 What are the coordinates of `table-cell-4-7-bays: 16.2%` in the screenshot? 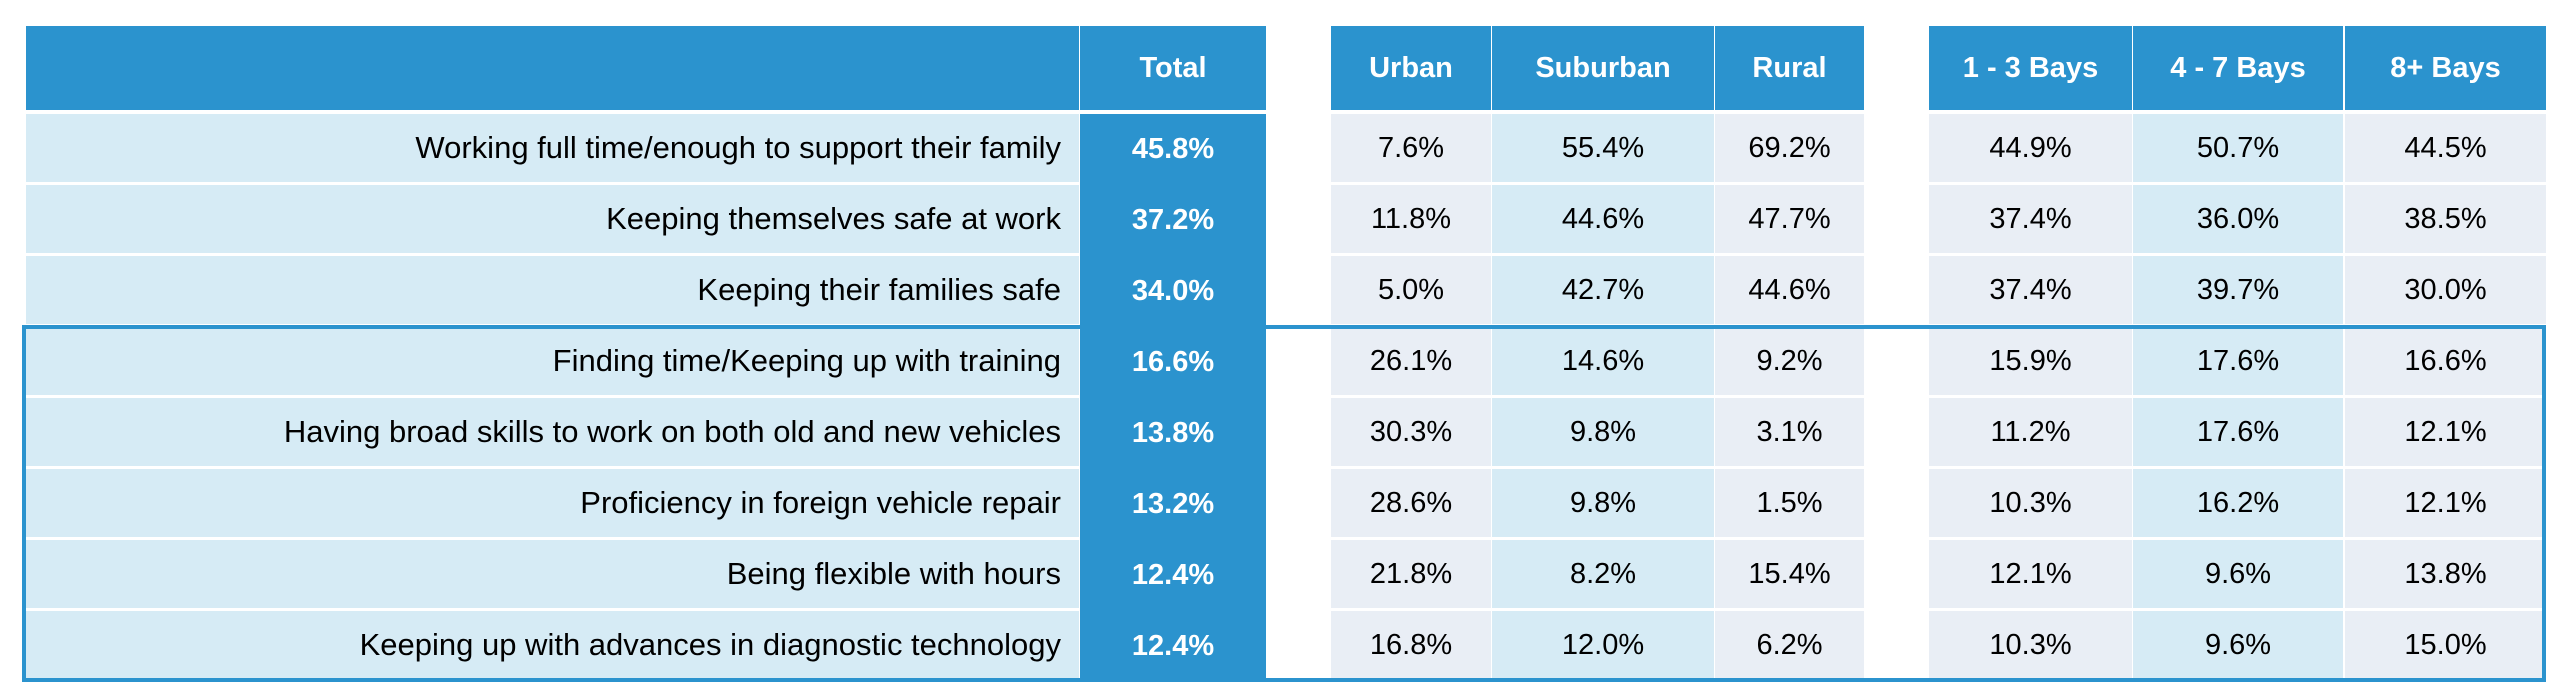 It's located at (2238, 503).